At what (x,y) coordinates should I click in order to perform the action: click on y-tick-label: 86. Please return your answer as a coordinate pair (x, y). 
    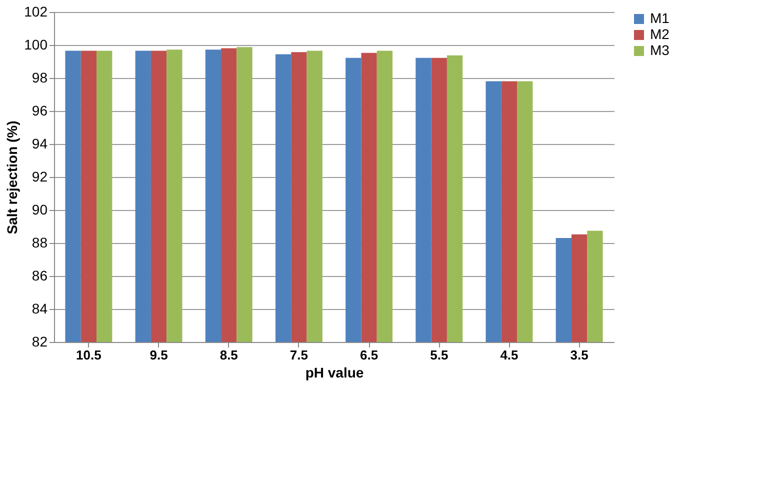
    Looking at the image, I should click on (40, 276).